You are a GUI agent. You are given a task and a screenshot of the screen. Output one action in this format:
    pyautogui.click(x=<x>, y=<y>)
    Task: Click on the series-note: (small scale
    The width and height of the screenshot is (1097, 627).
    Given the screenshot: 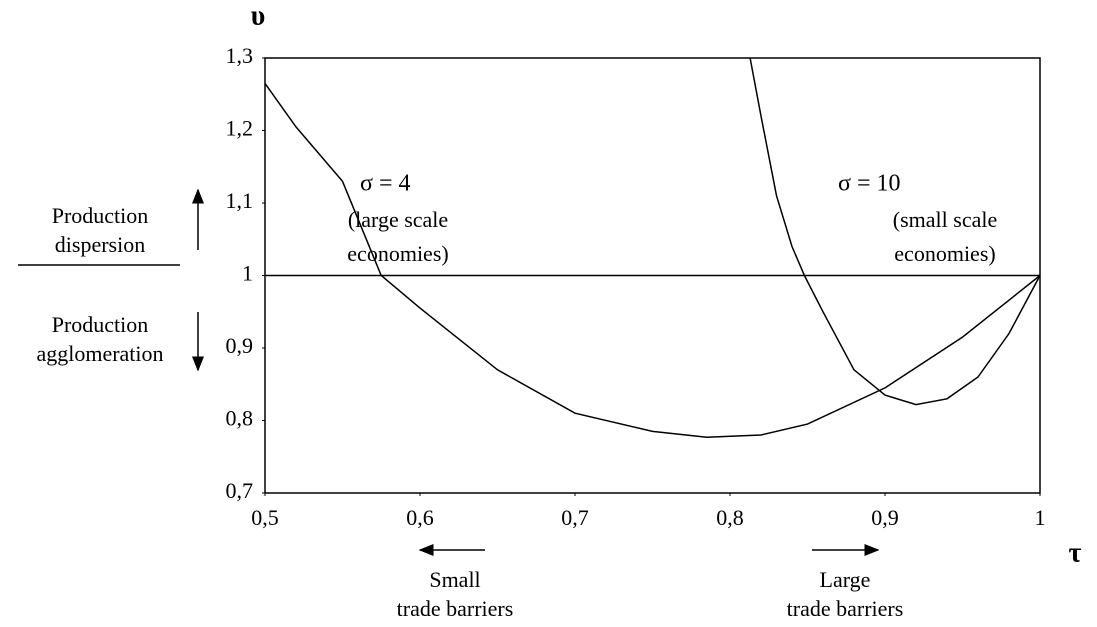 What is the action you would take?
    pyautogui.click(x=945, y=219)
    